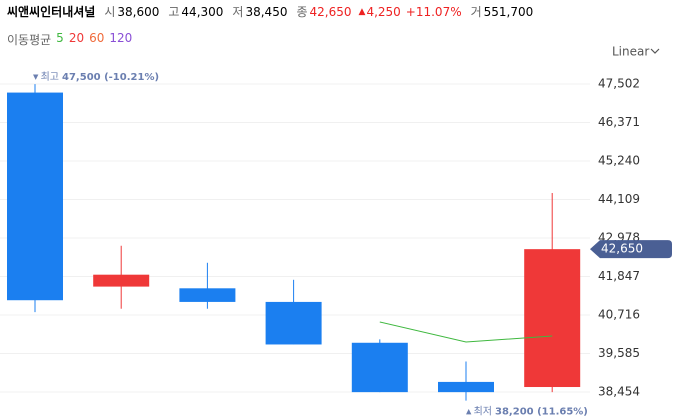 The width and height of the screenshot is (673, 419). I want to click on up-arrow: ▲, so click(362, 11).